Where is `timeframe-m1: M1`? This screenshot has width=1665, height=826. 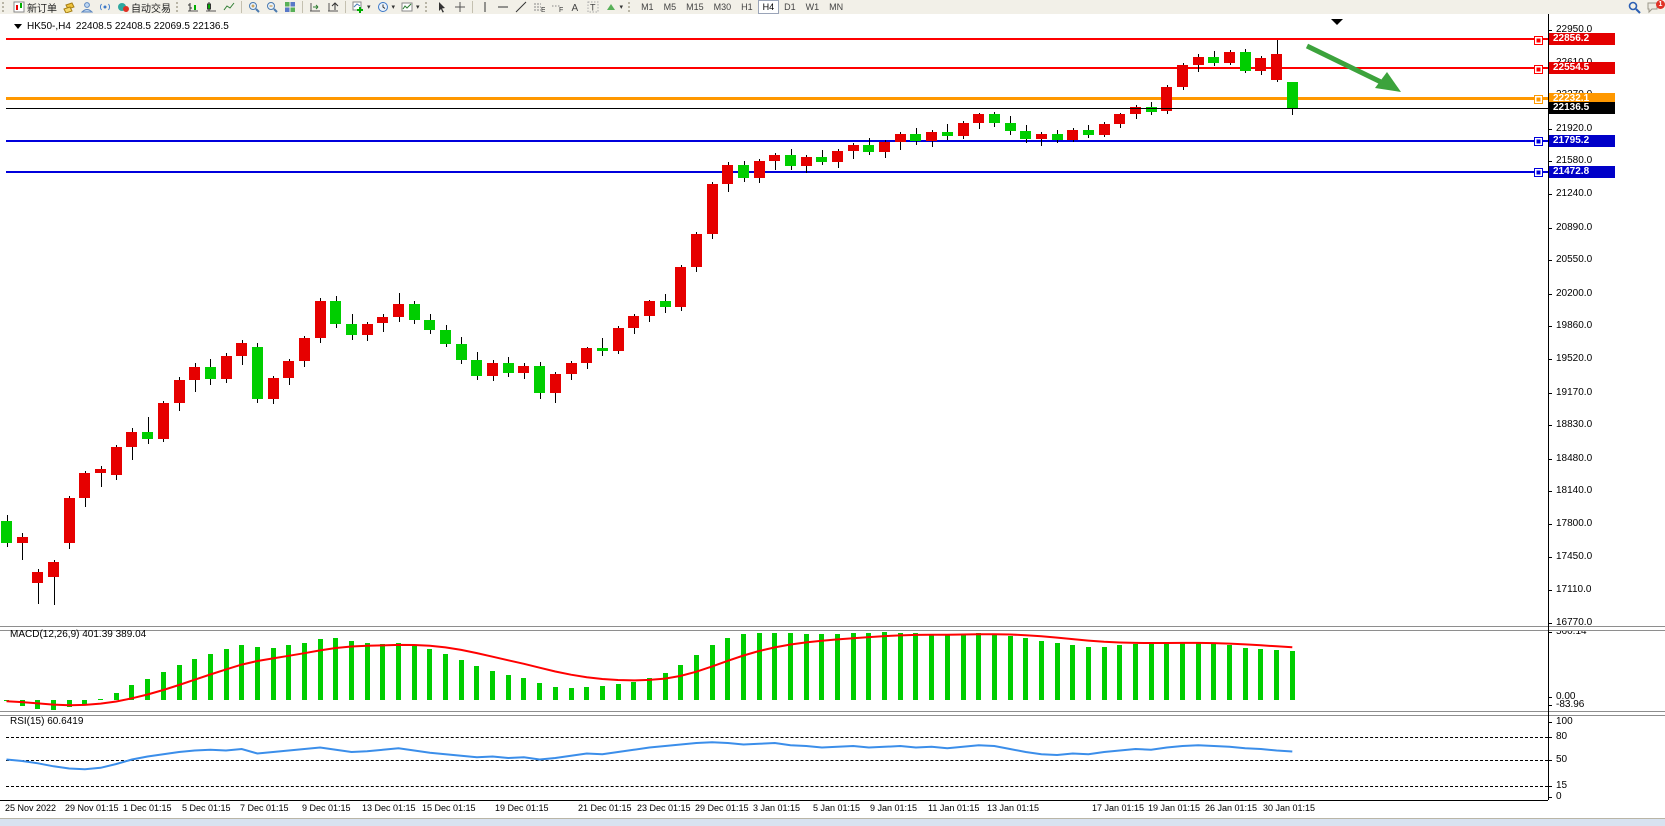
timeframe-m1: M1 is located at coordinates (647, 7).